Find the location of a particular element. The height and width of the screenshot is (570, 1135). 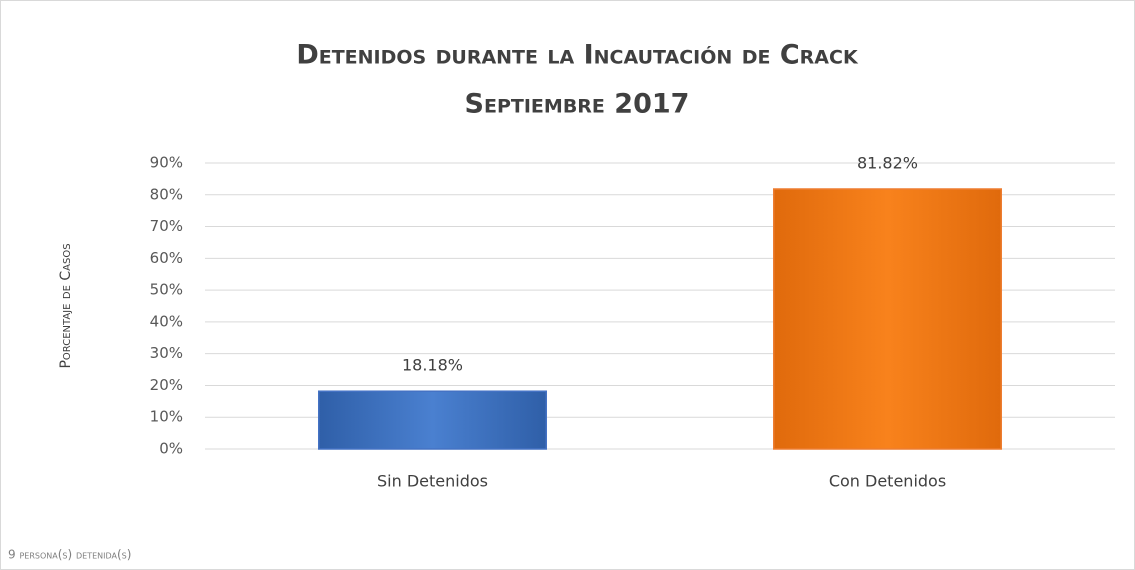

footnote: 9 persona(s) detenida(s) is located at coordinates (69, 555).